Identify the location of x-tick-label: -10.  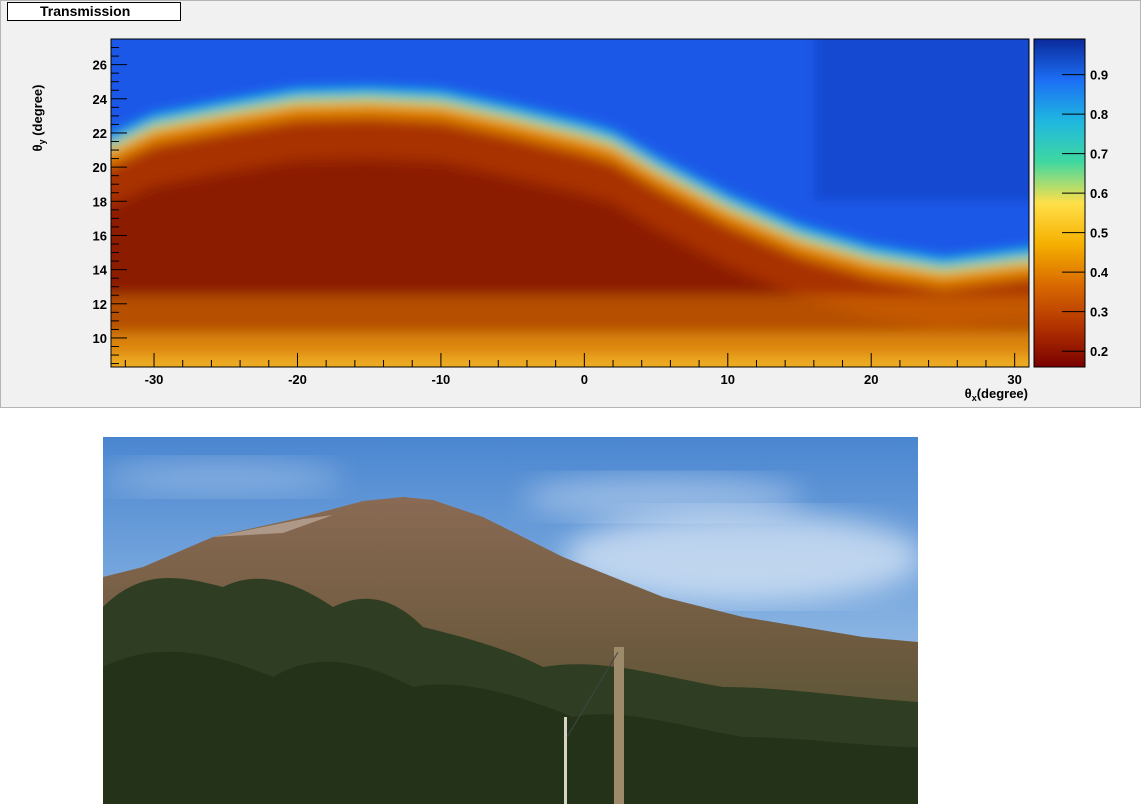
(441, 379).